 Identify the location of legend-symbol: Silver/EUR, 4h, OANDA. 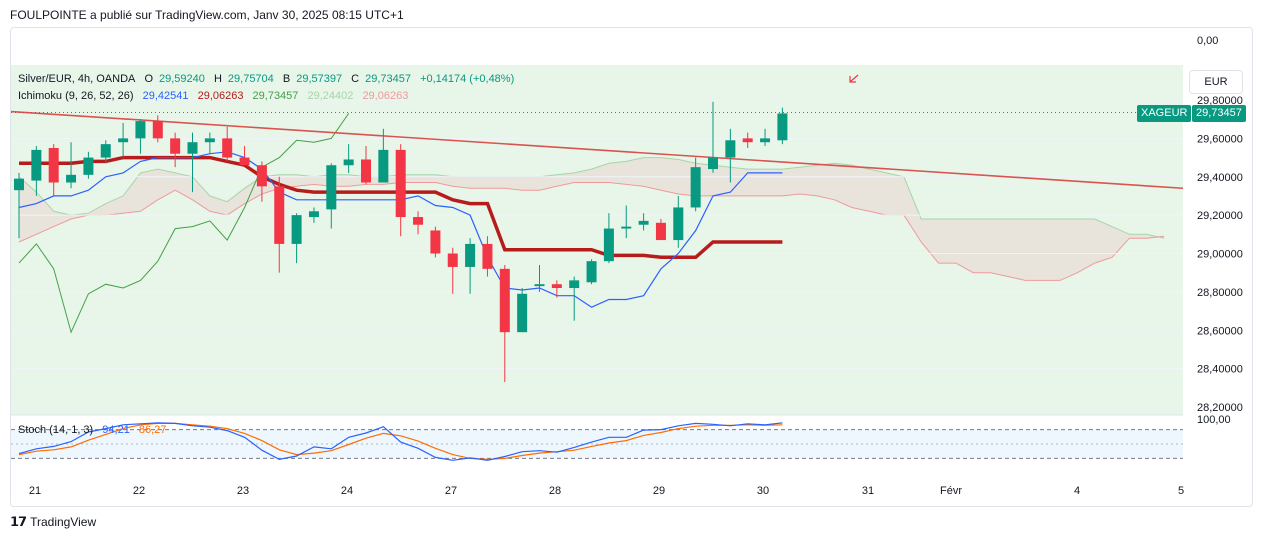
(77, 79).